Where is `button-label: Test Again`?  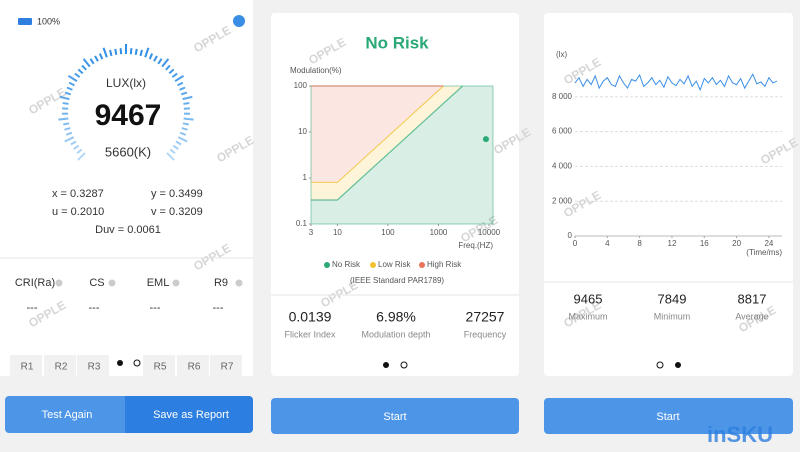 button-label: Test Again is located at coordinates (67, 415).